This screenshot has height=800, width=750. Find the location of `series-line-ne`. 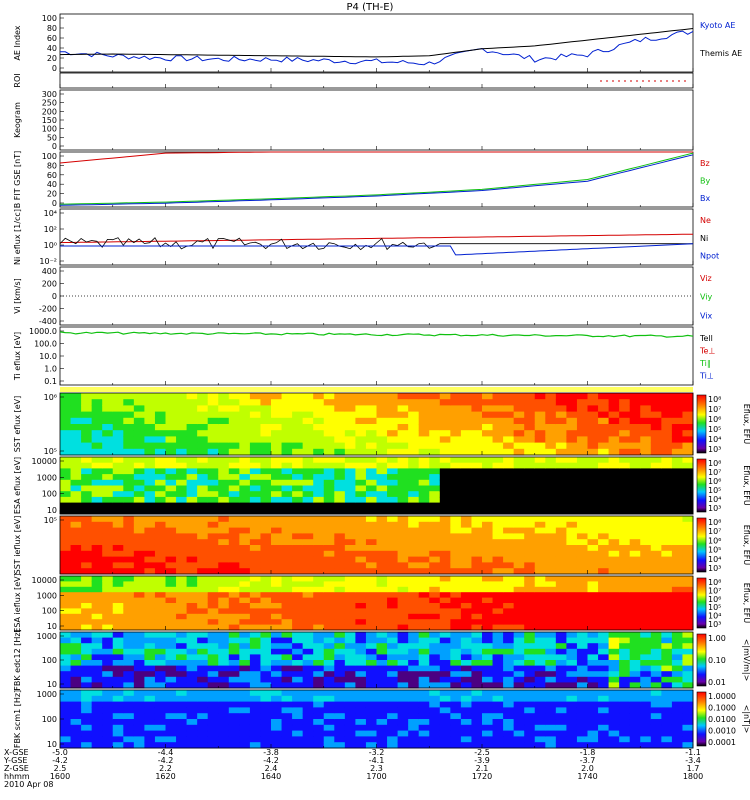

series-line-ne is located at coordinates (376, 238).